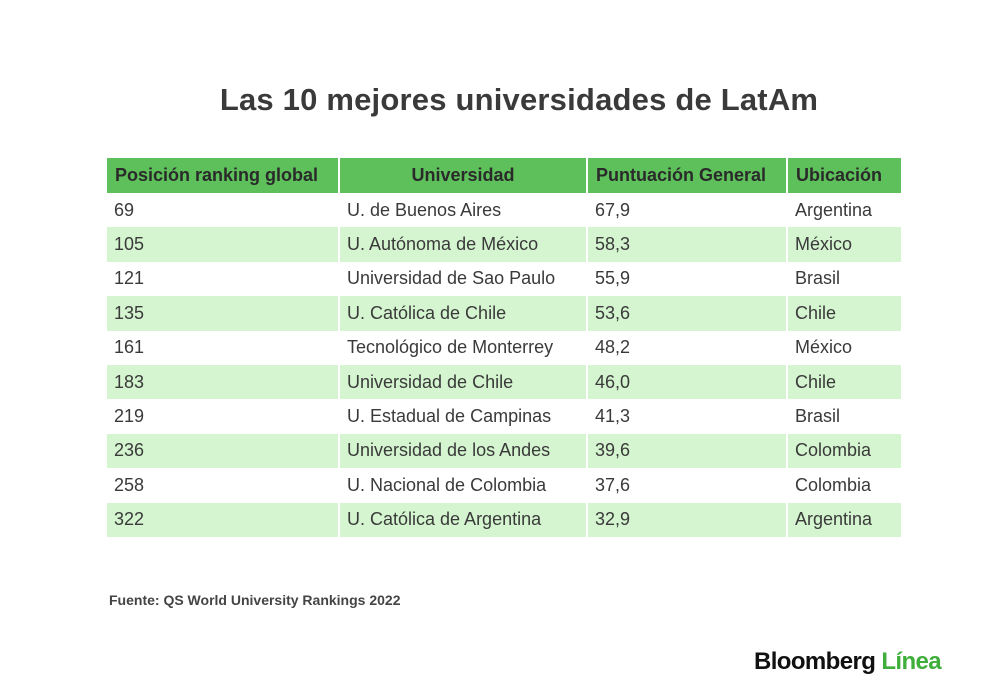  Describe the element at coordinates (462, 451) in the screenshot. I see `cell-university: Universidad de los Andes` at that location.